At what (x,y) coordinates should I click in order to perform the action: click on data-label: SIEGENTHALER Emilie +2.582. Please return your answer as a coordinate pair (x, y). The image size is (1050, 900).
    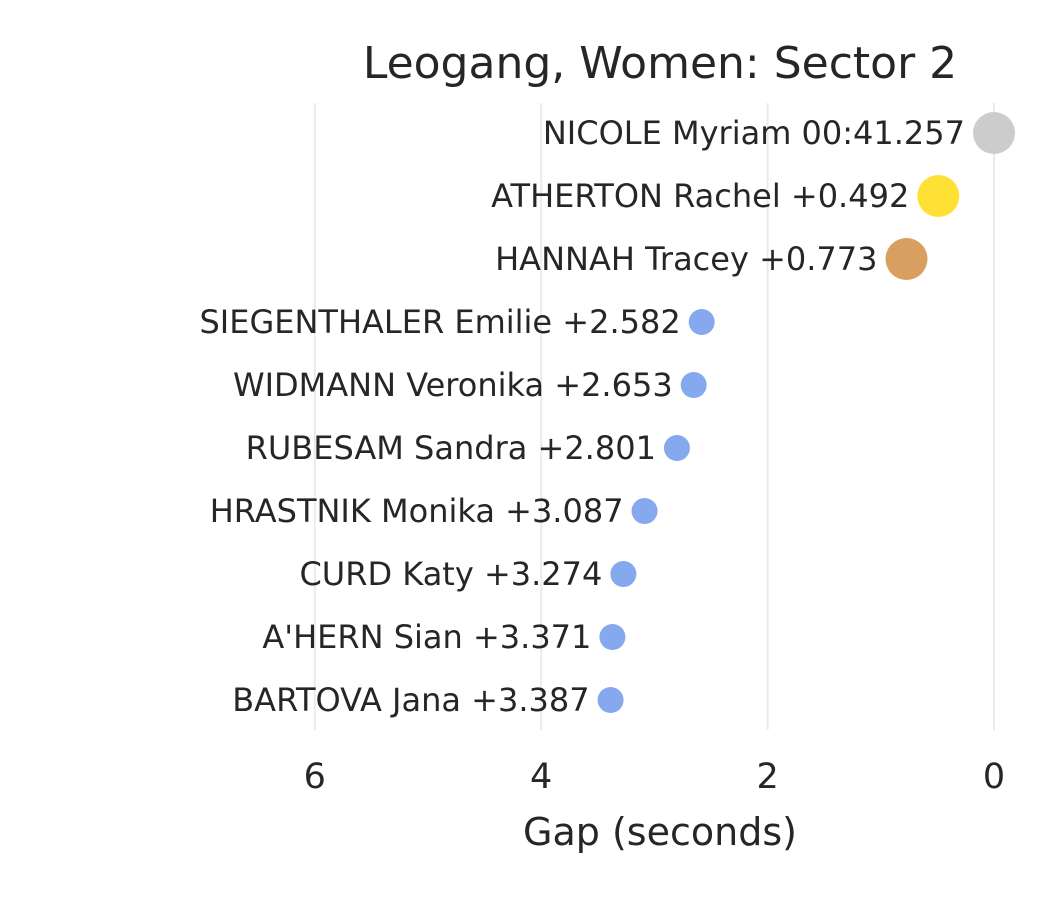
    Looking at the image, I should click on (439, 322).